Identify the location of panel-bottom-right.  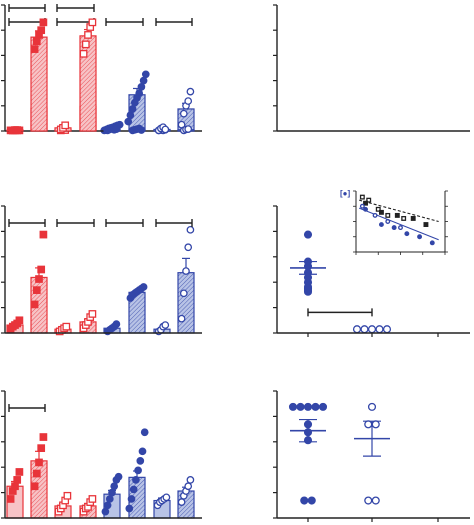
(371, 456).